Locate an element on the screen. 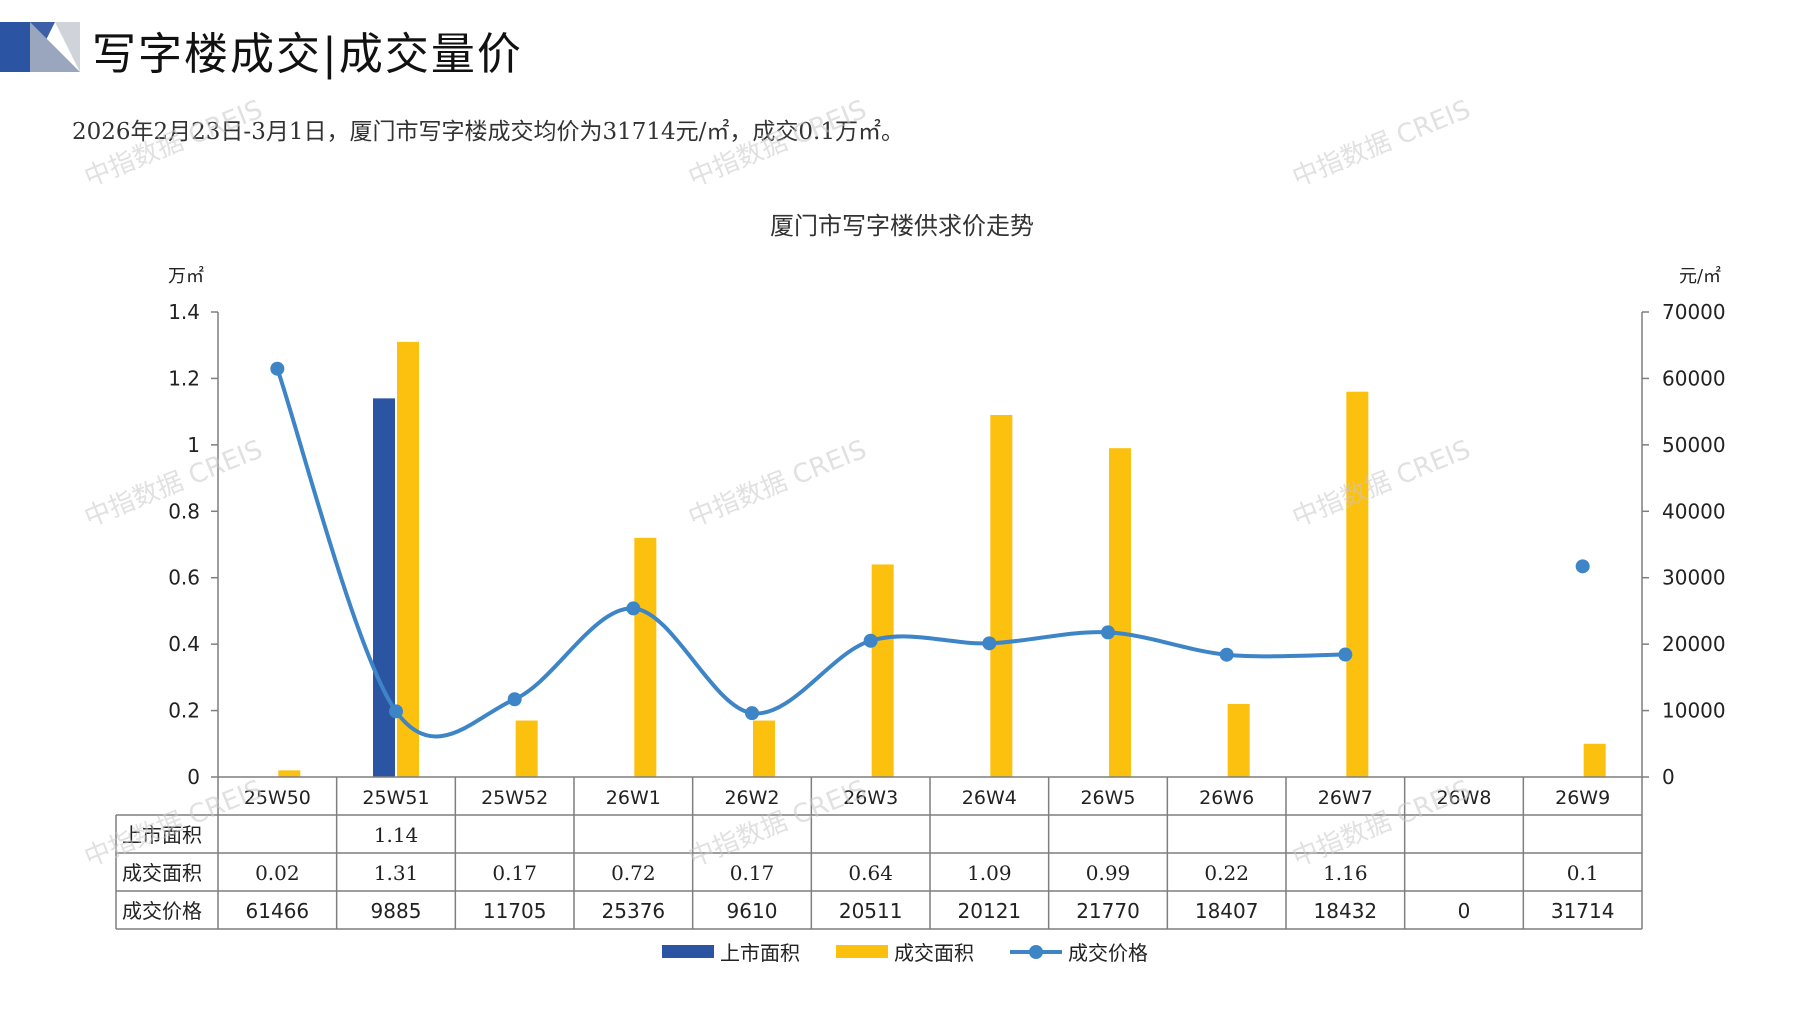 The width and height of the screenshot is (1797, 1010). title-decoration-icon is located at coordinates (40, 47).